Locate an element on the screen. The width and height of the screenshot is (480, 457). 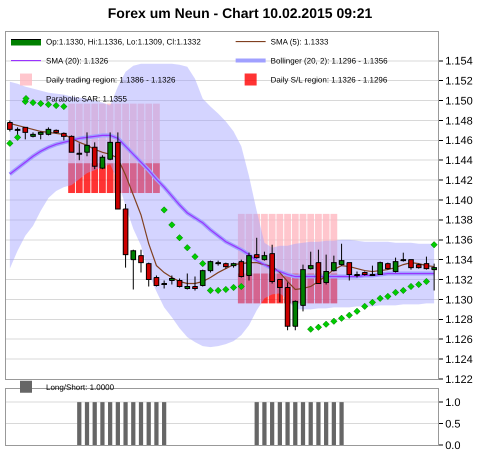
legend-label: SMA (20): 1.1326 is located at coordinates (77, 61).